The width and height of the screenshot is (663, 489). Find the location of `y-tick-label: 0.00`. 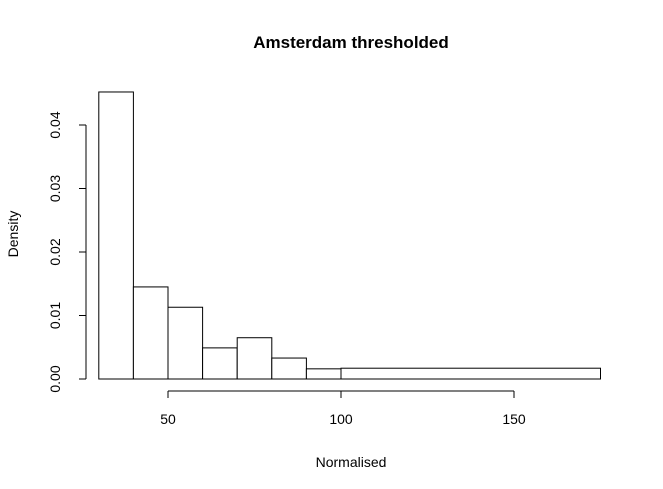

y-tick-label: 0.00 is located at coordinates (55, 378).